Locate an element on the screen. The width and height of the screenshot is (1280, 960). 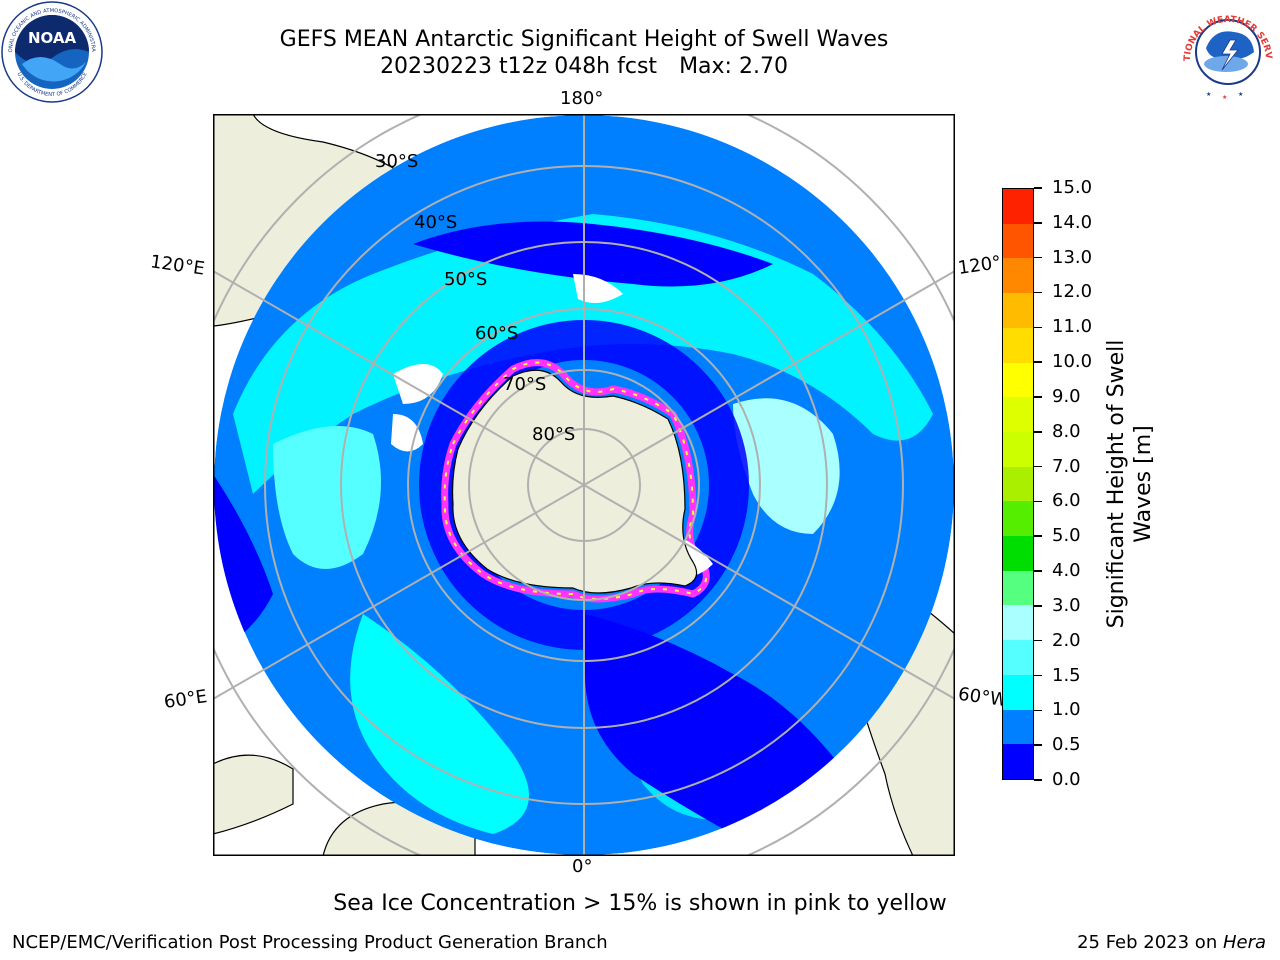
colorbar-tick-label: 2.0 is located at coordinates (1066, 640).